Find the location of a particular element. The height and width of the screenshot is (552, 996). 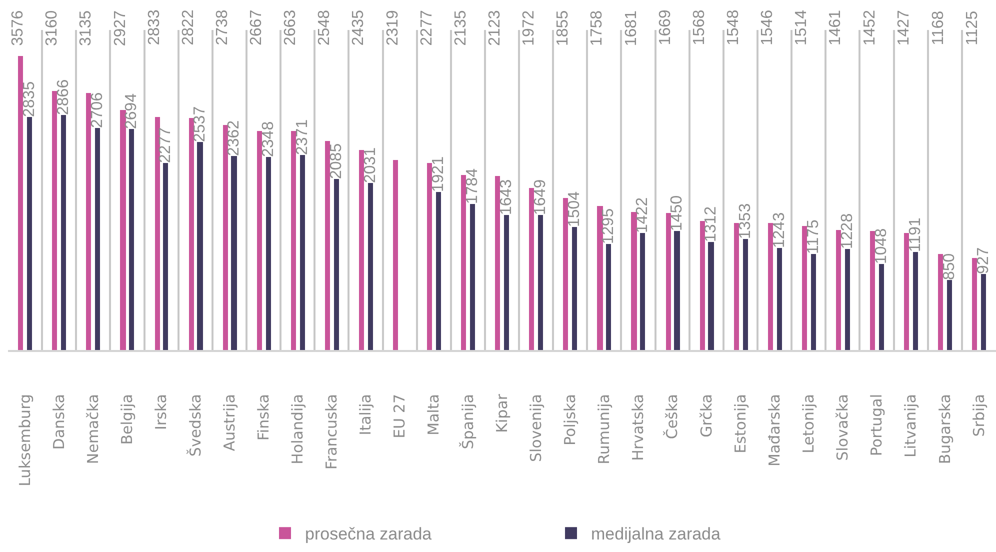

data-label: 2667 is located at coordinates (257, 28).